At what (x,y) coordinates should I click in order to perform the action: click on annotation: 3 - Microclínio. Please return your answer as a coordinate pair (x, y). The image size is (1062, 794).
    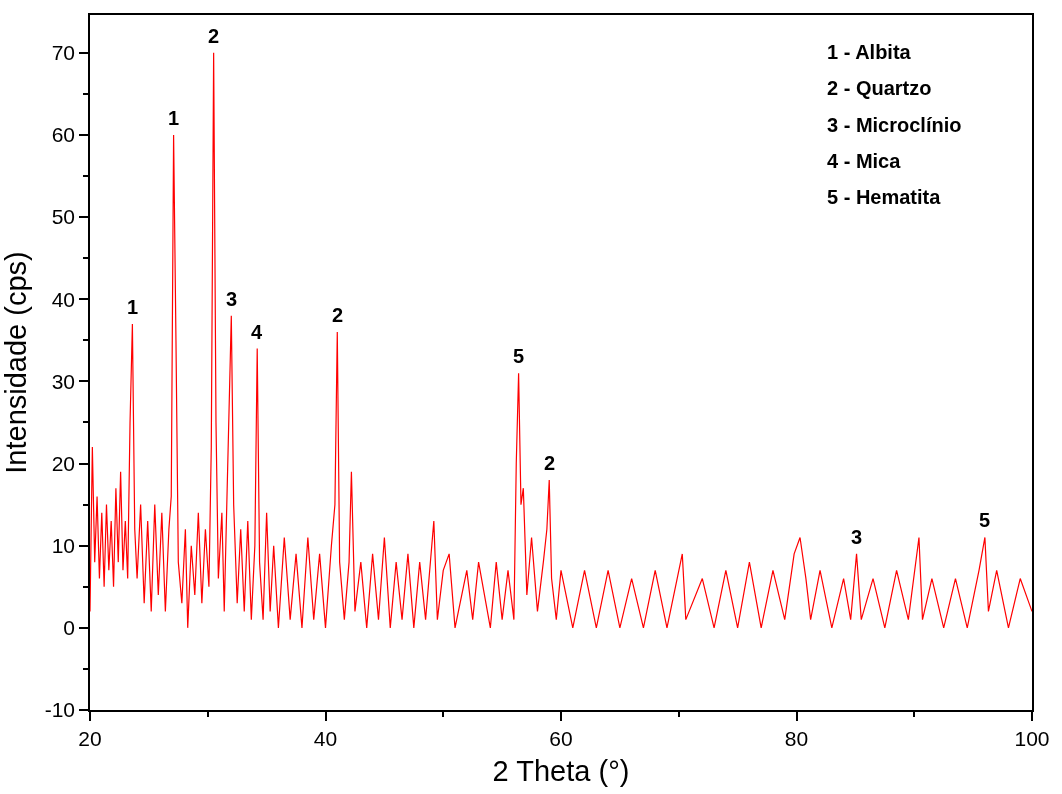
    Looking at the image, I should click on (894, 125).